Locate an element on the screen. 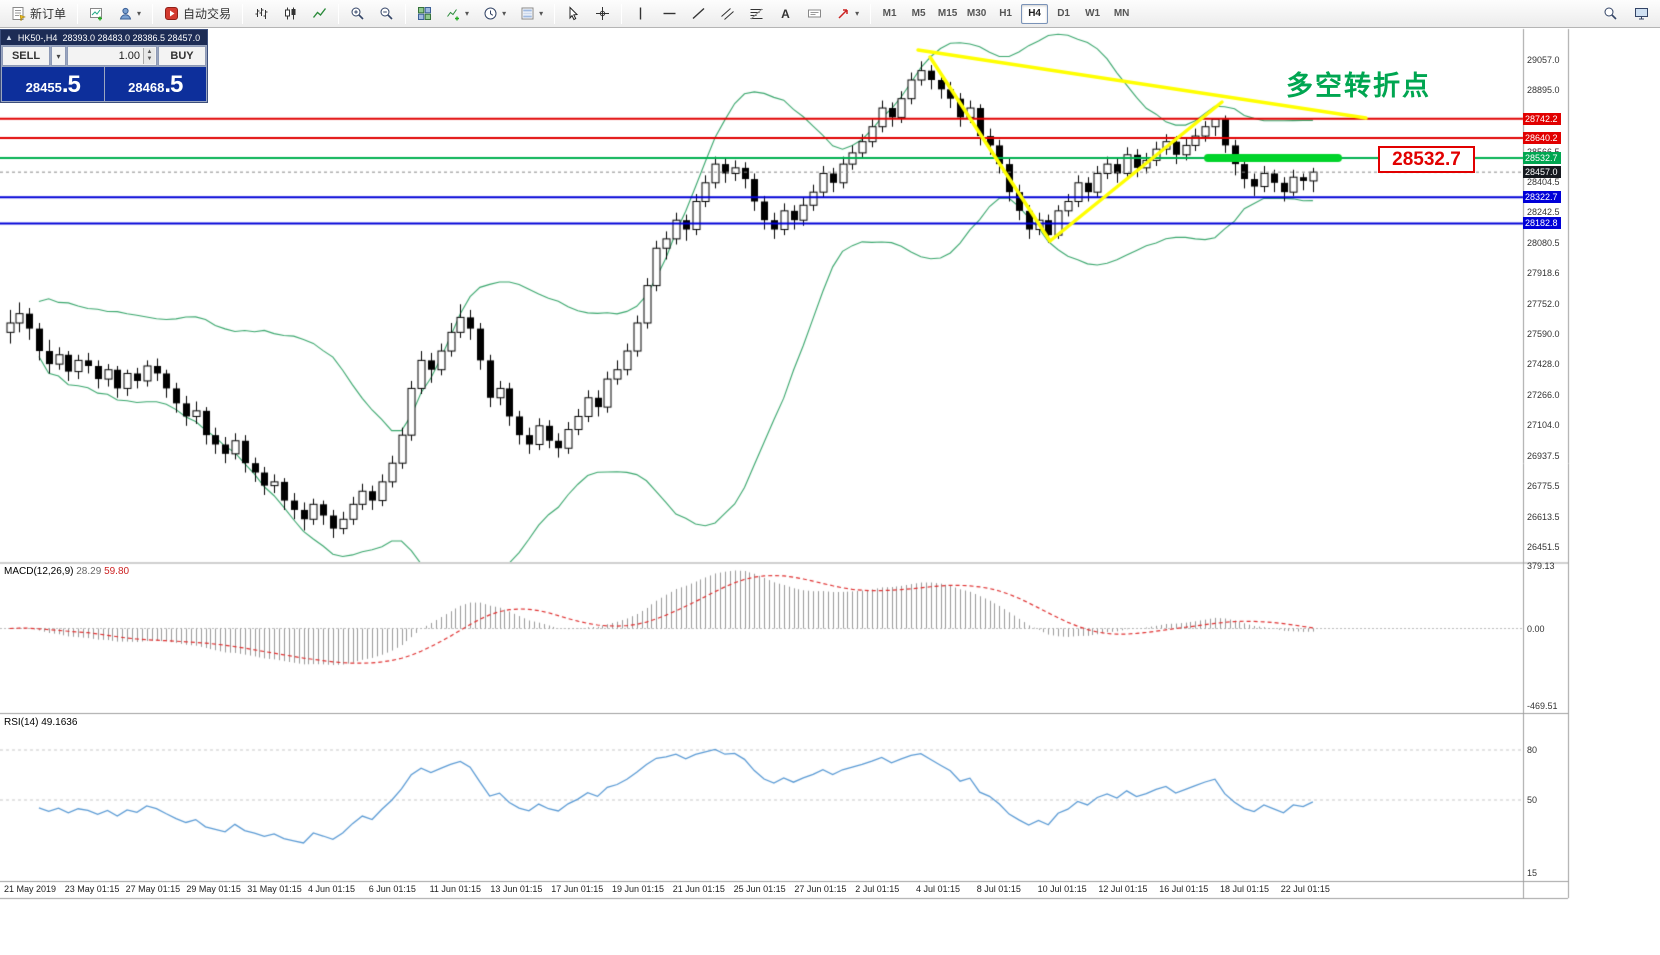  zoom-in-icon is located at coordinates (357, 13).